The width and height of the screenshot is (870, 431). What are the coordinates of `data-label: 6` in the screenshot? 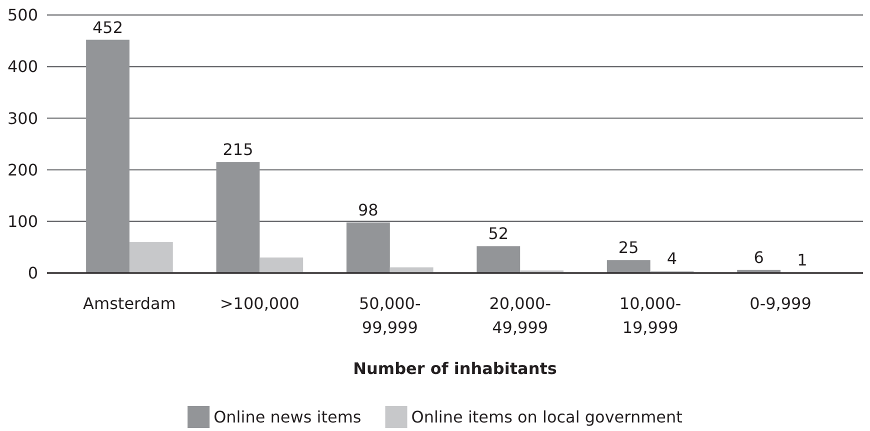 It's located at (759, 257).